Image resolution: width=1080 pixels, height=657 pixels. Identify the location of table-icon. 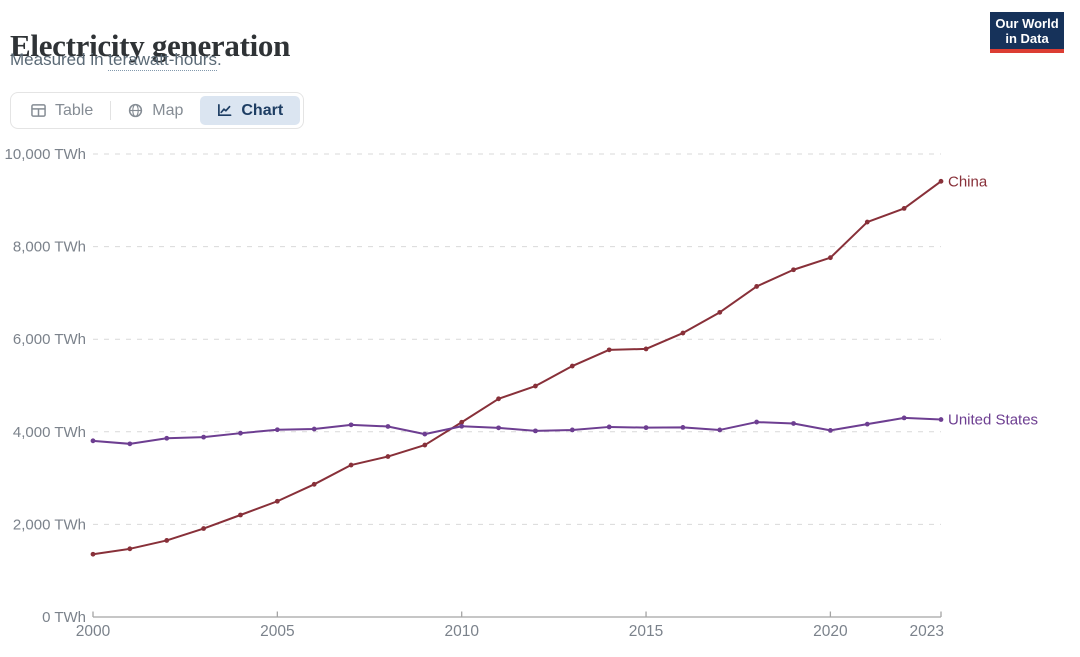
(38, 110).